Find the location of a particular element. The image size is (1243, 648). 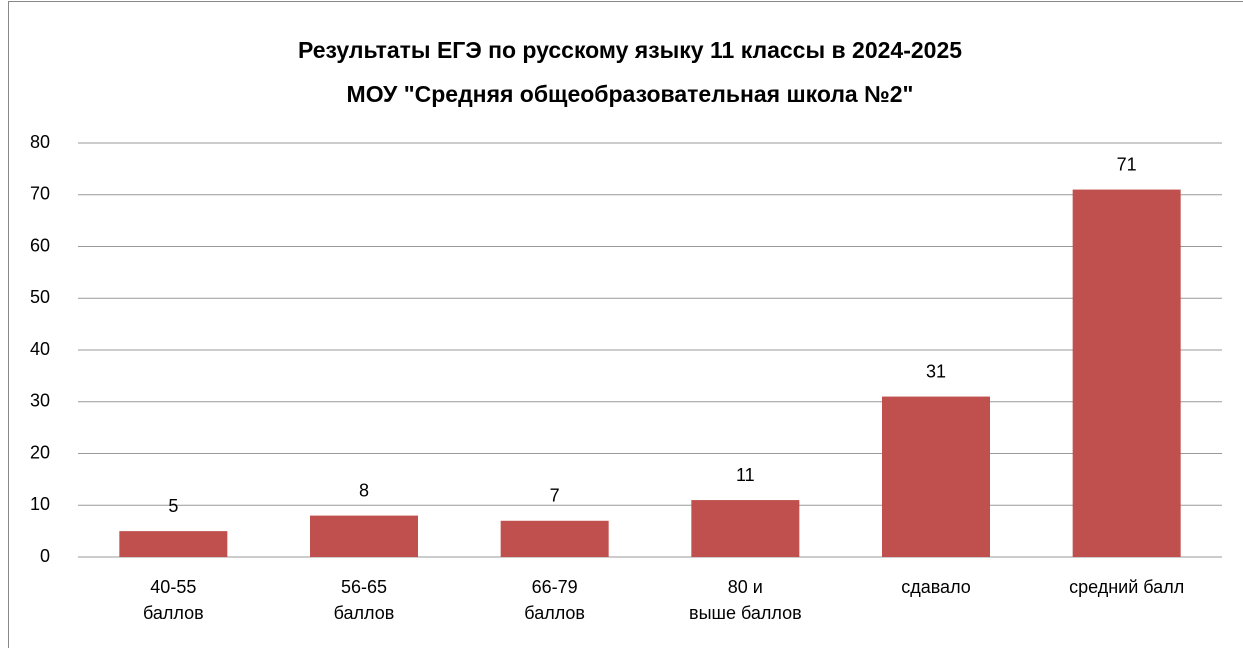

x-tick-label: 80 и выше баллов is located at coordinates (745, 600).